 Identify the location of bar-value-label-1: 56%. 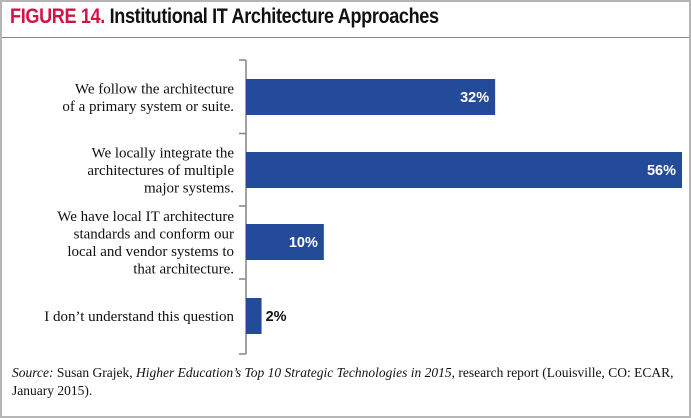
(661, 171).